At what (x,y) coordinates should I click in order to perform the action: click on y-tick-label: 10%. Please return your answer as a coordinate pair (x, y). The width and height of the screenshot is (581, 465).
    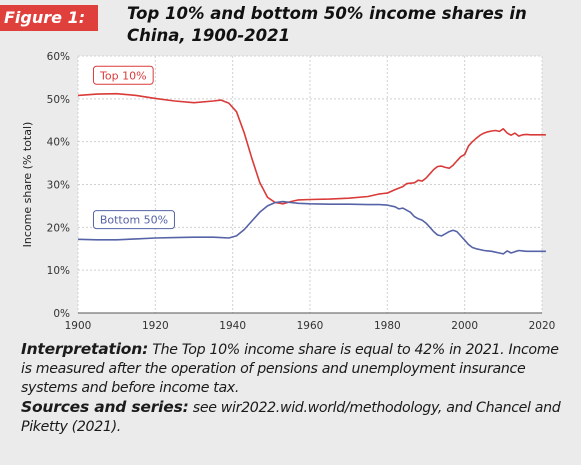
    Looking at the image, I should click on (58, 271).